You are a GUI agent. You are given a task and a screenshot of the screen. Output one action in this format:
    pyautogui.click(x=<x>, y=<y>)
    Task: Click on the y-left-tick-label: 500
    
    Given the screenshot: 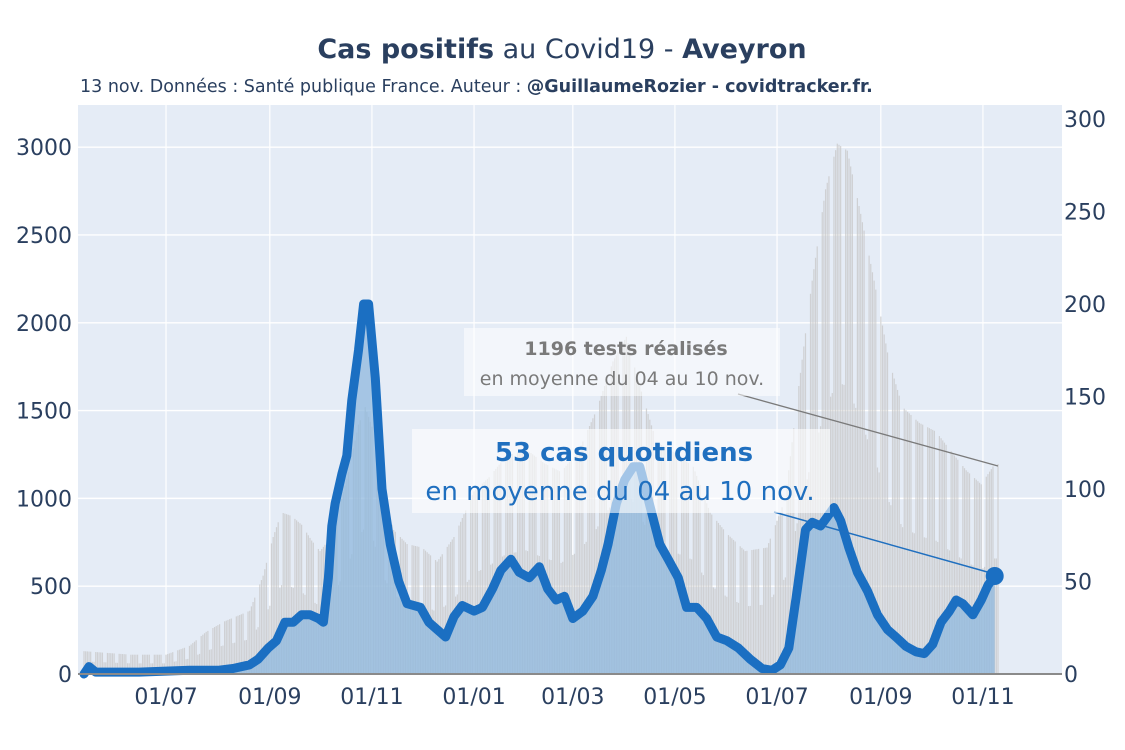 What is the action you would take?
    pyautogui.click(x=51, y=587)
    